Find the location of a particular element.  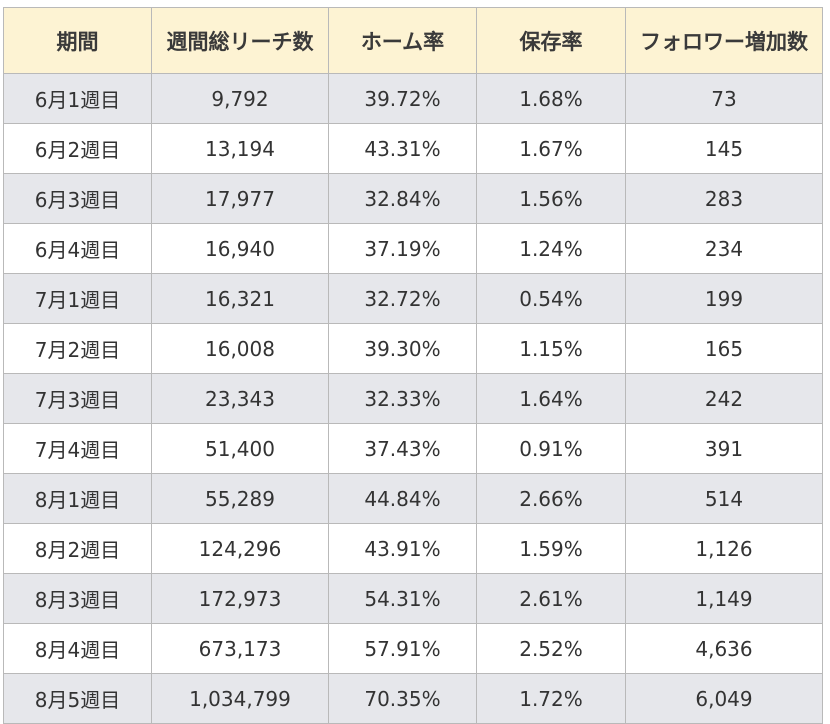

cell-weekly-reach: 16,321 is located at coordinates (240, 298).